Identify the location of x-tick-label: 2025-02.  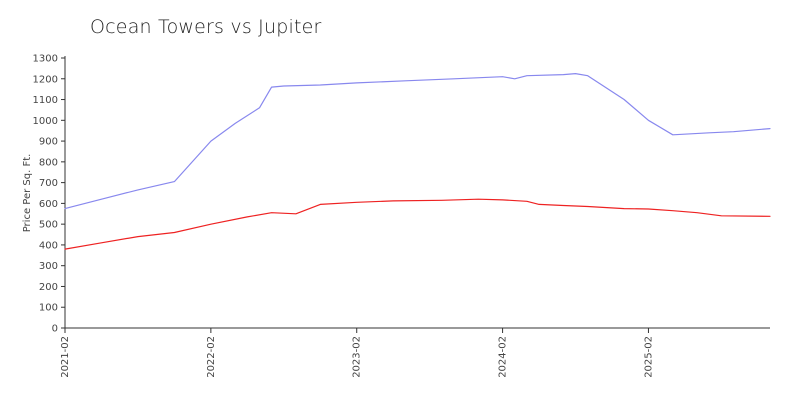
(648, 357).